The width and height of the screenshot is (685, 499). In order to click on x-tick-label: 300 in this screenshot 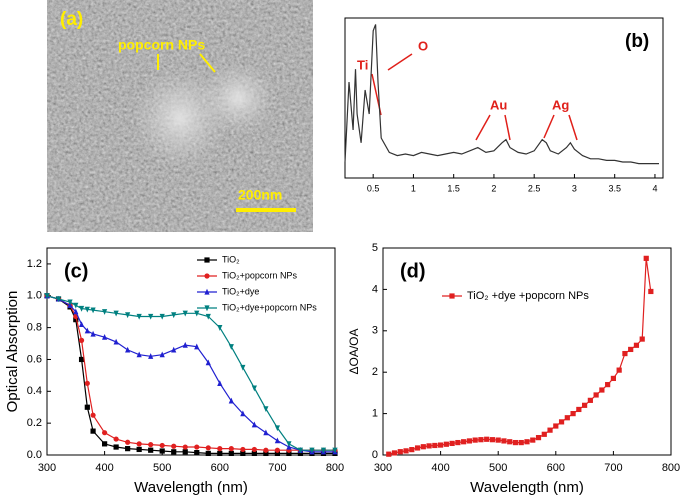, I will do `click(47, 468)`.